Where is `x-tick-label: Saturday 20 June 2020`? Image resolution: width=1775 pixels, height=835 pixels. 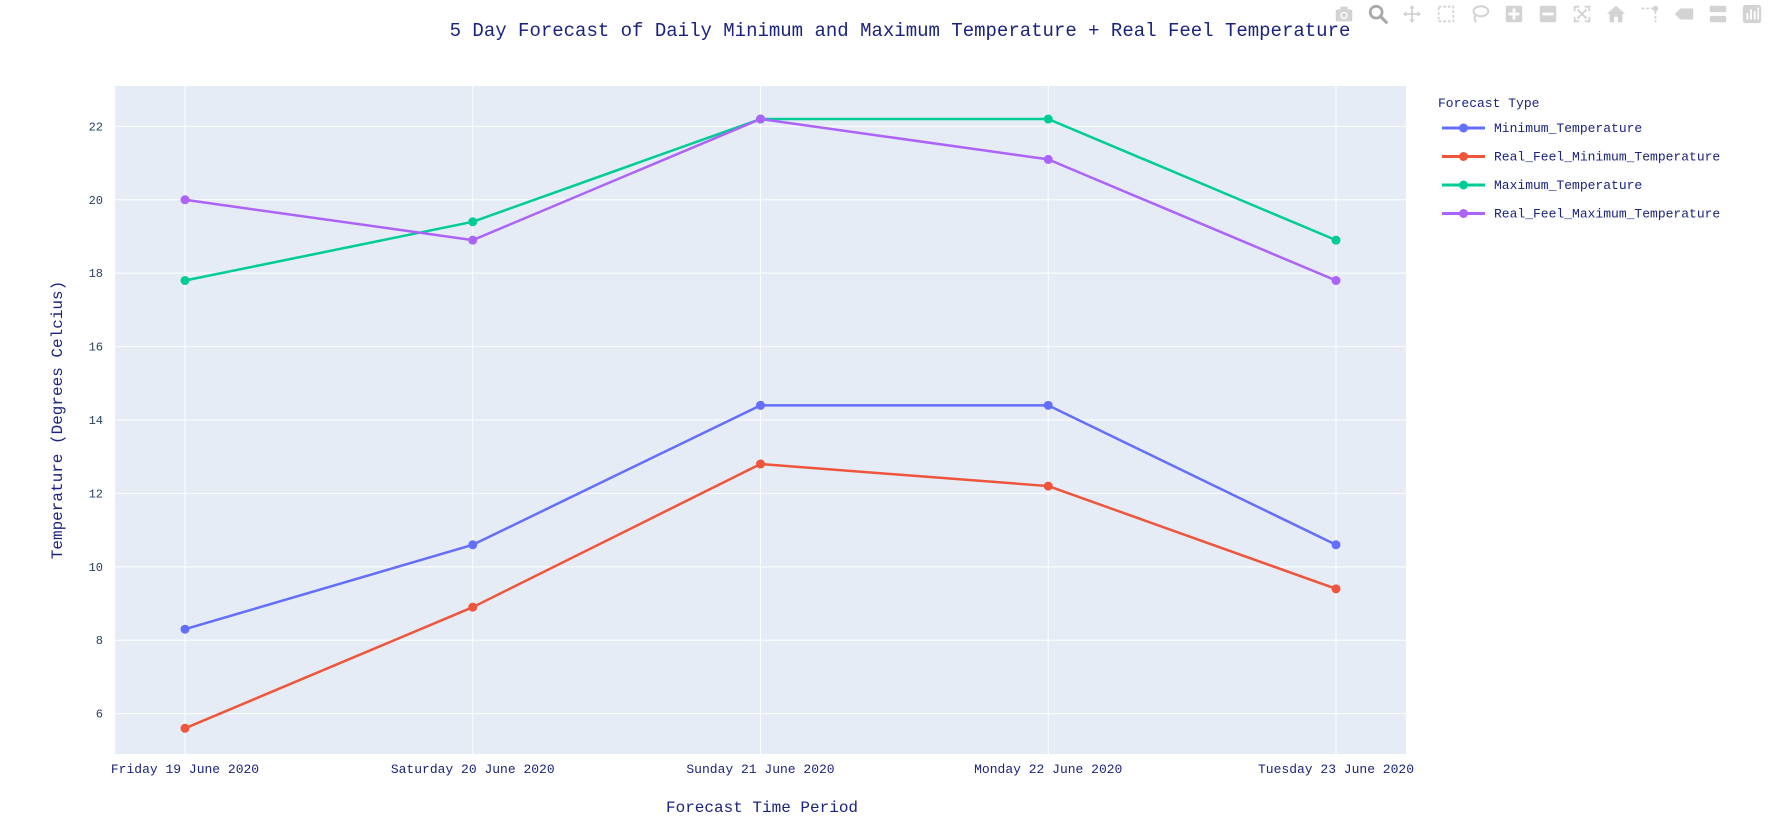
x-tick-label: Saturday 20 June 2020 is located at coordinates (473, 769).